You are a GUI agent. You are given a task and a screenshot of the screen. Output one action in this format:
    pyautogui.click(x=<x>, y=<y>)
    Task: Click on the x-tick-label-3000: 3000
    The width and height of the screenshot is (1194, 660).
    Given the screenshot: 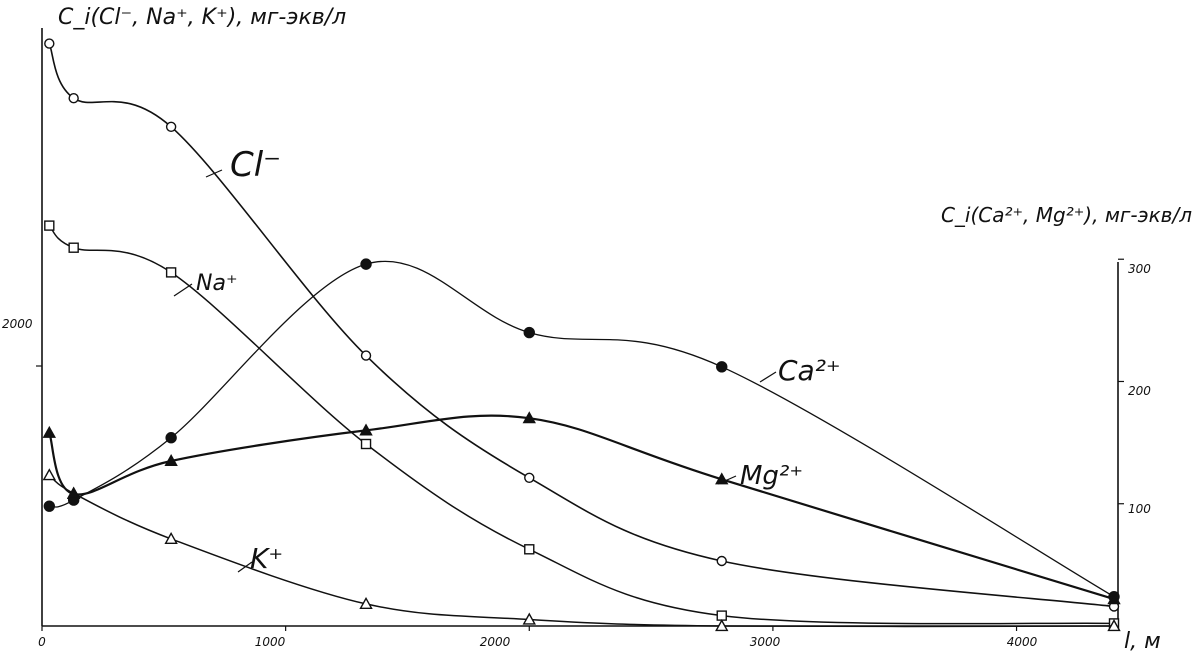 What is the action you would take?
    pyautogui.click(x=765, y=642)
    